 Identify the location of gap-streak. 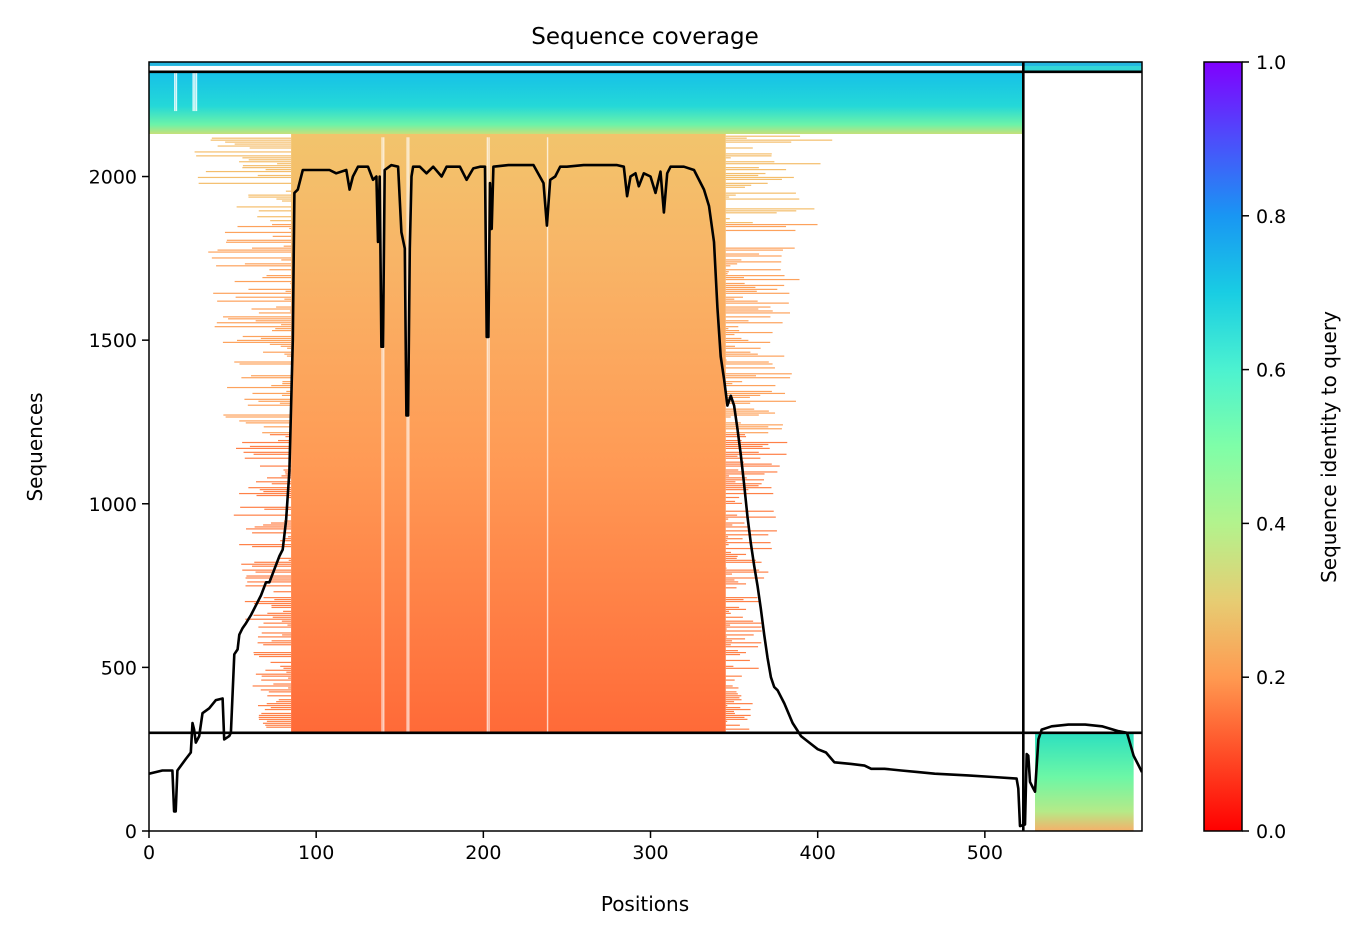
(175, 90).